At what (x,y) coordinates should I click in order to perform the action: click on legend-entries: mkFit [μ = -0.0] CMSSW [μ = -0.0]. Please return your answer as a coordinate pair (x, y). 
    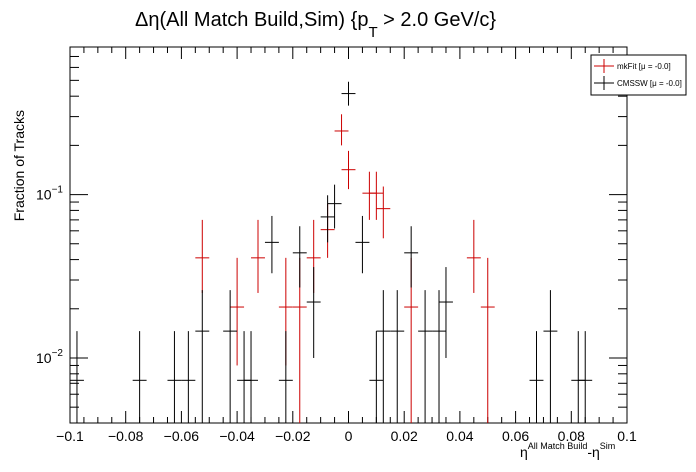
    Looking at the image, I should click on (638, 74).